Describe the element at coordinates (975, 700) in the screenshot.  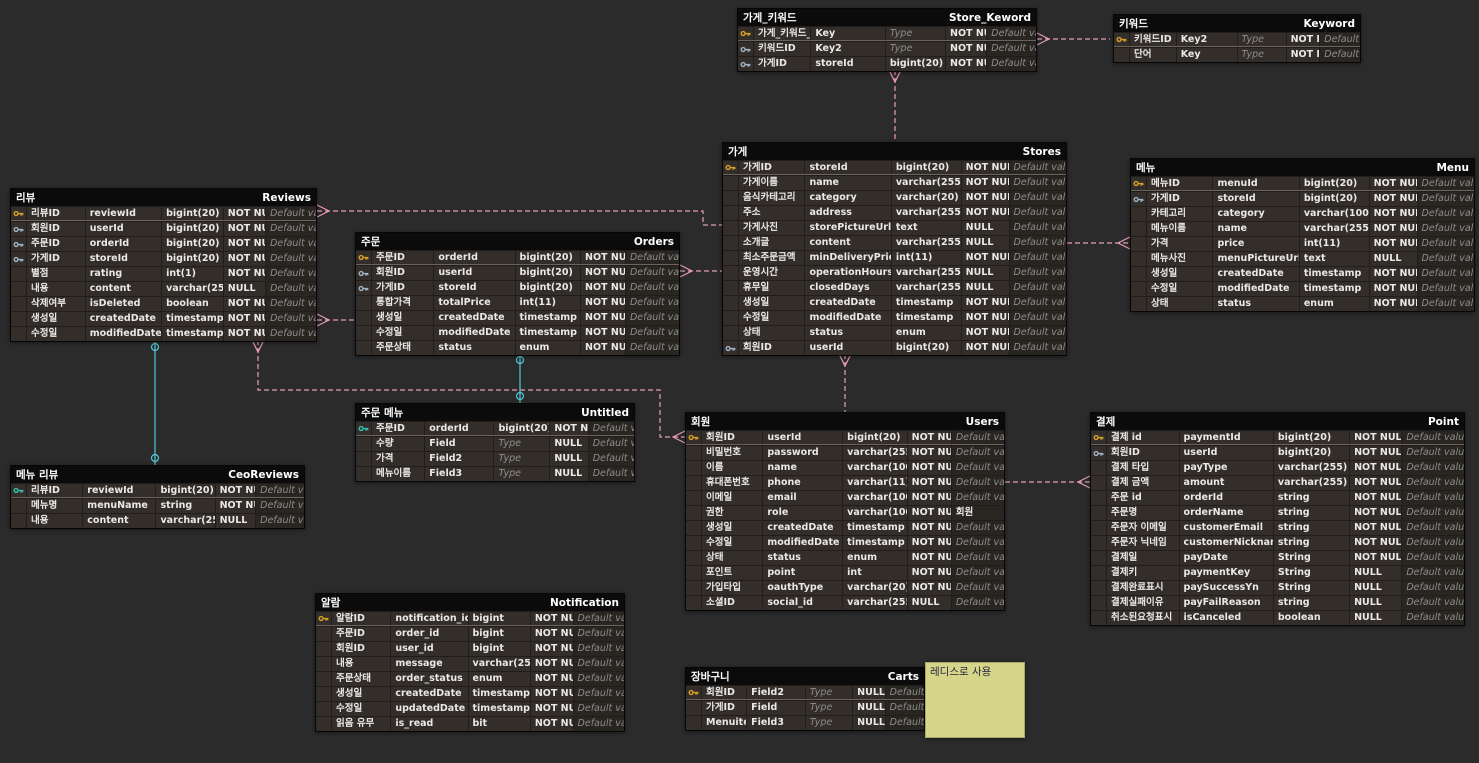
I see `sticky-note: 레디스로 사용` at that location.